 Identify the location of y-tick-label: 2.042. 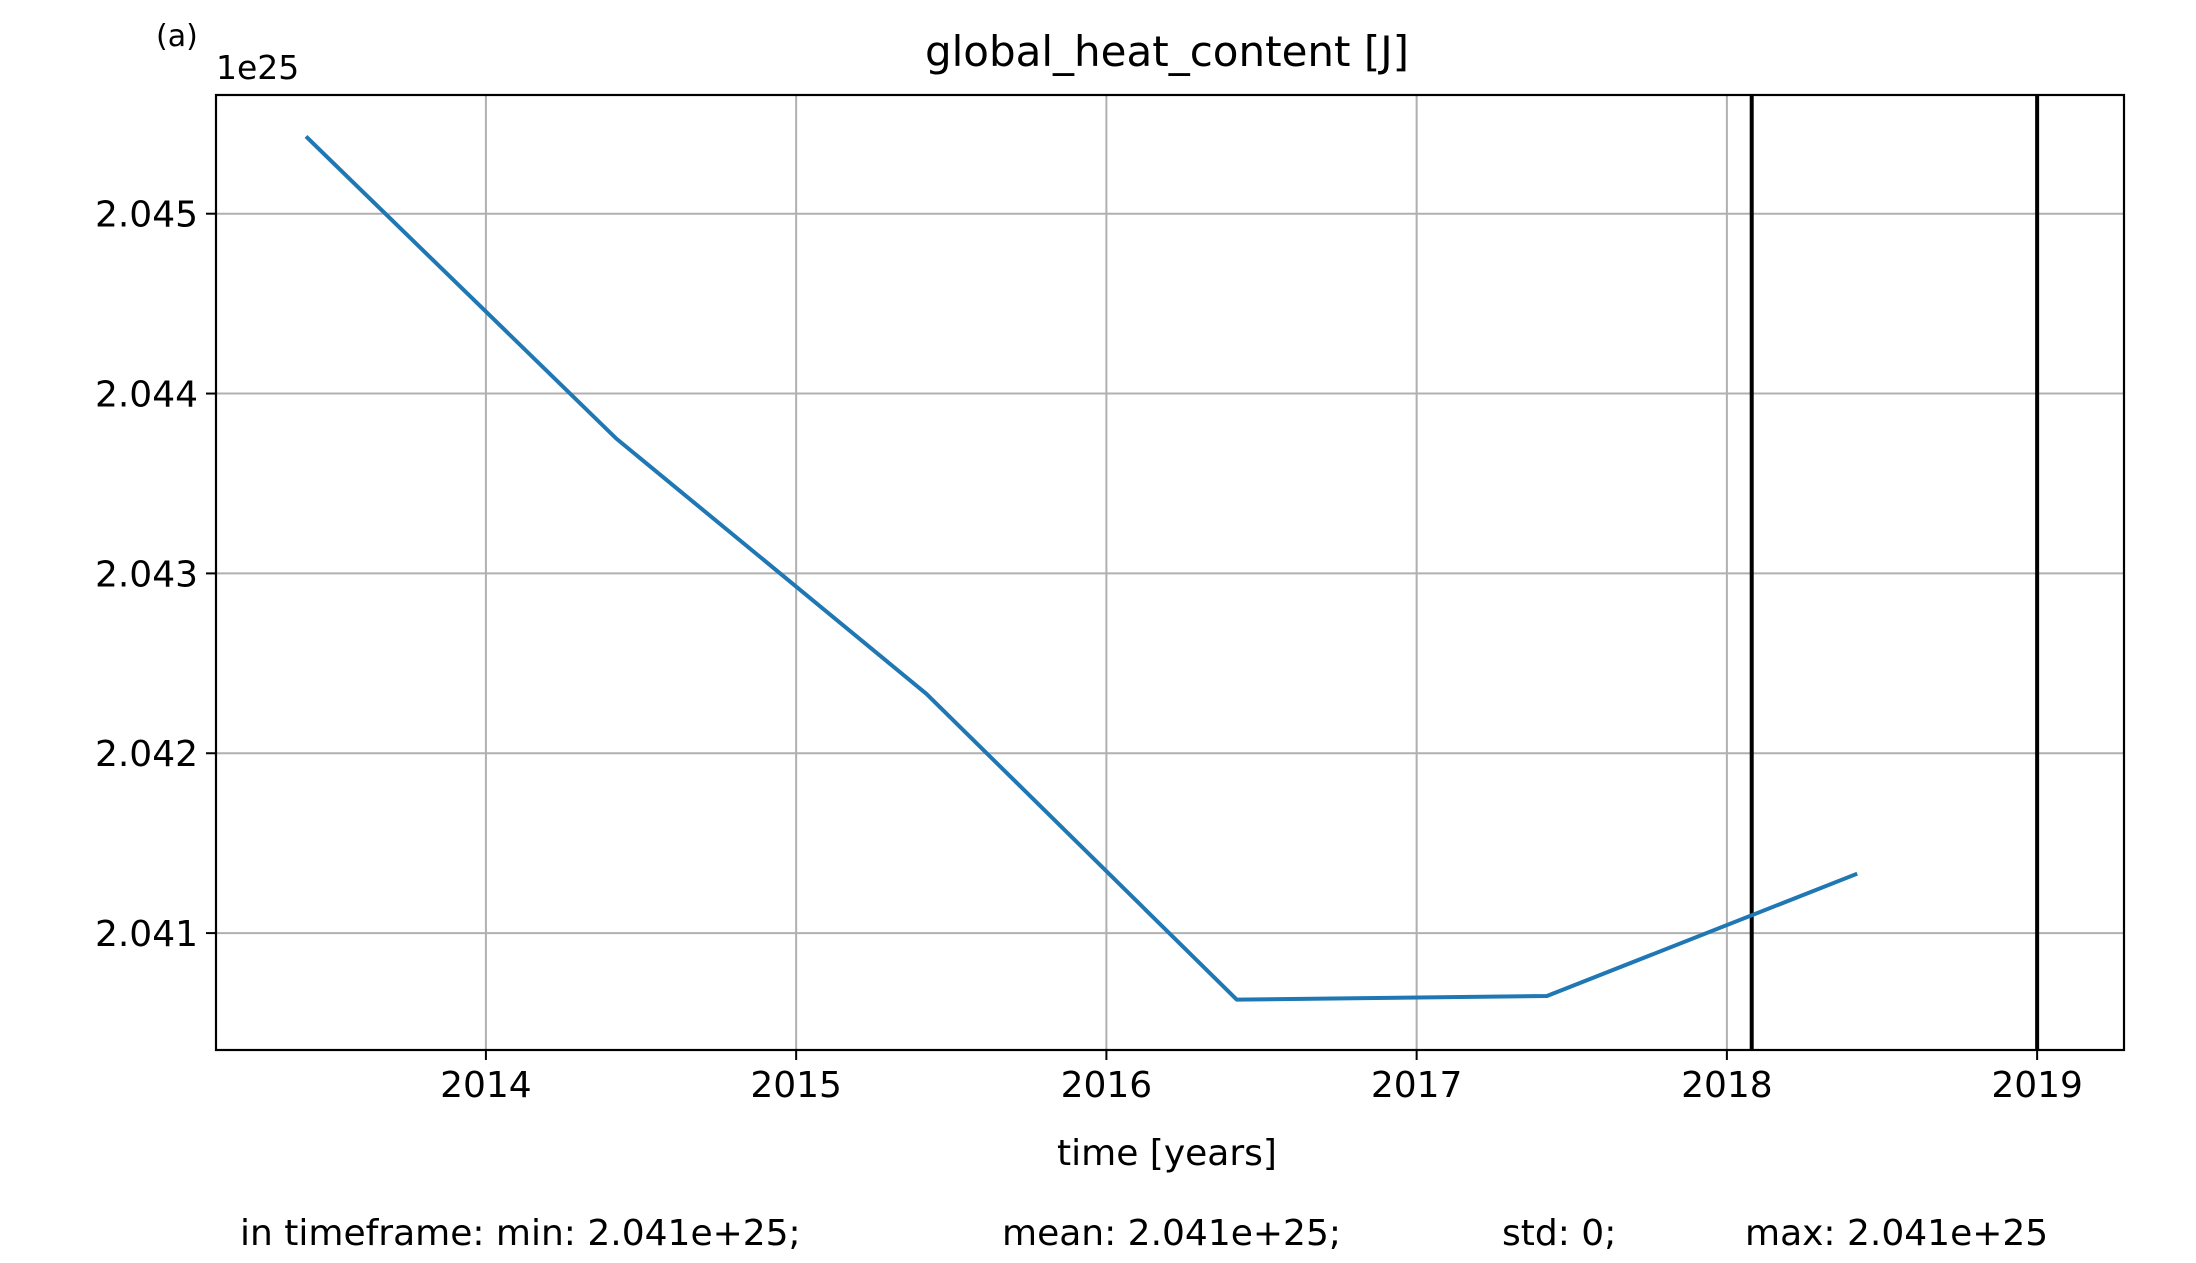
(146, 754).